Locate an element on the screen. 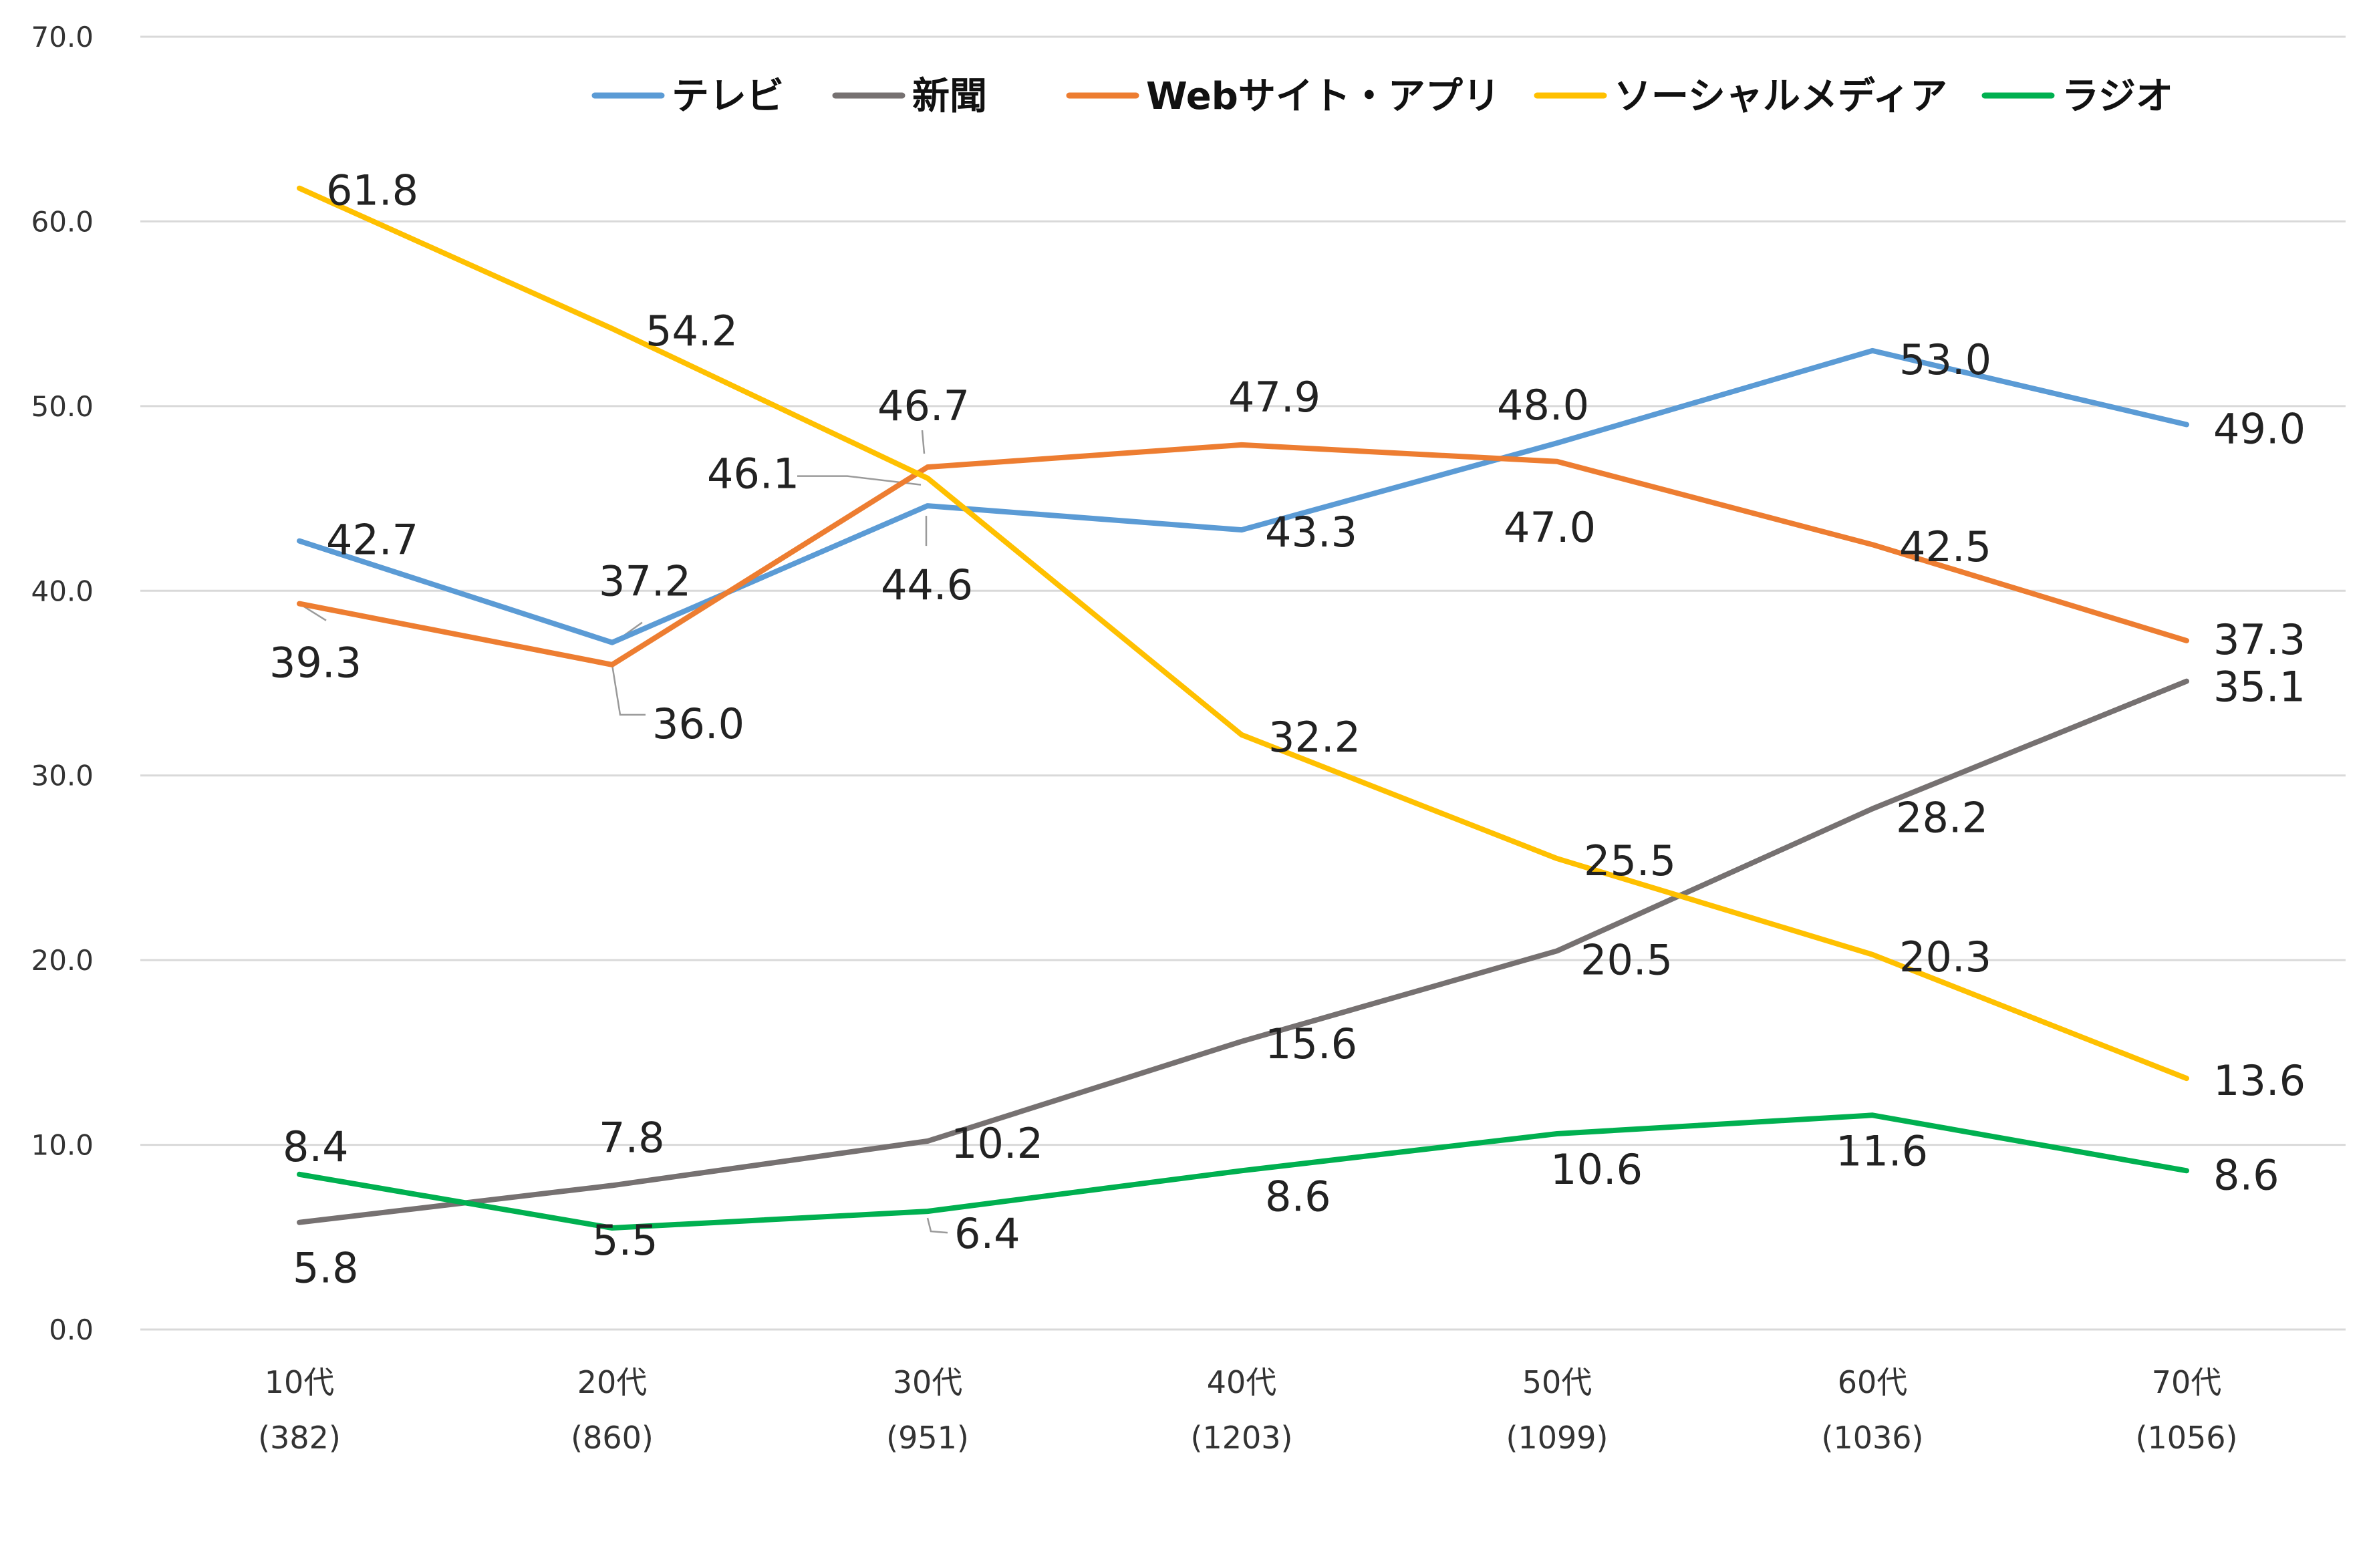  x-category-count: (382) is located at coordinates (299, 1438).